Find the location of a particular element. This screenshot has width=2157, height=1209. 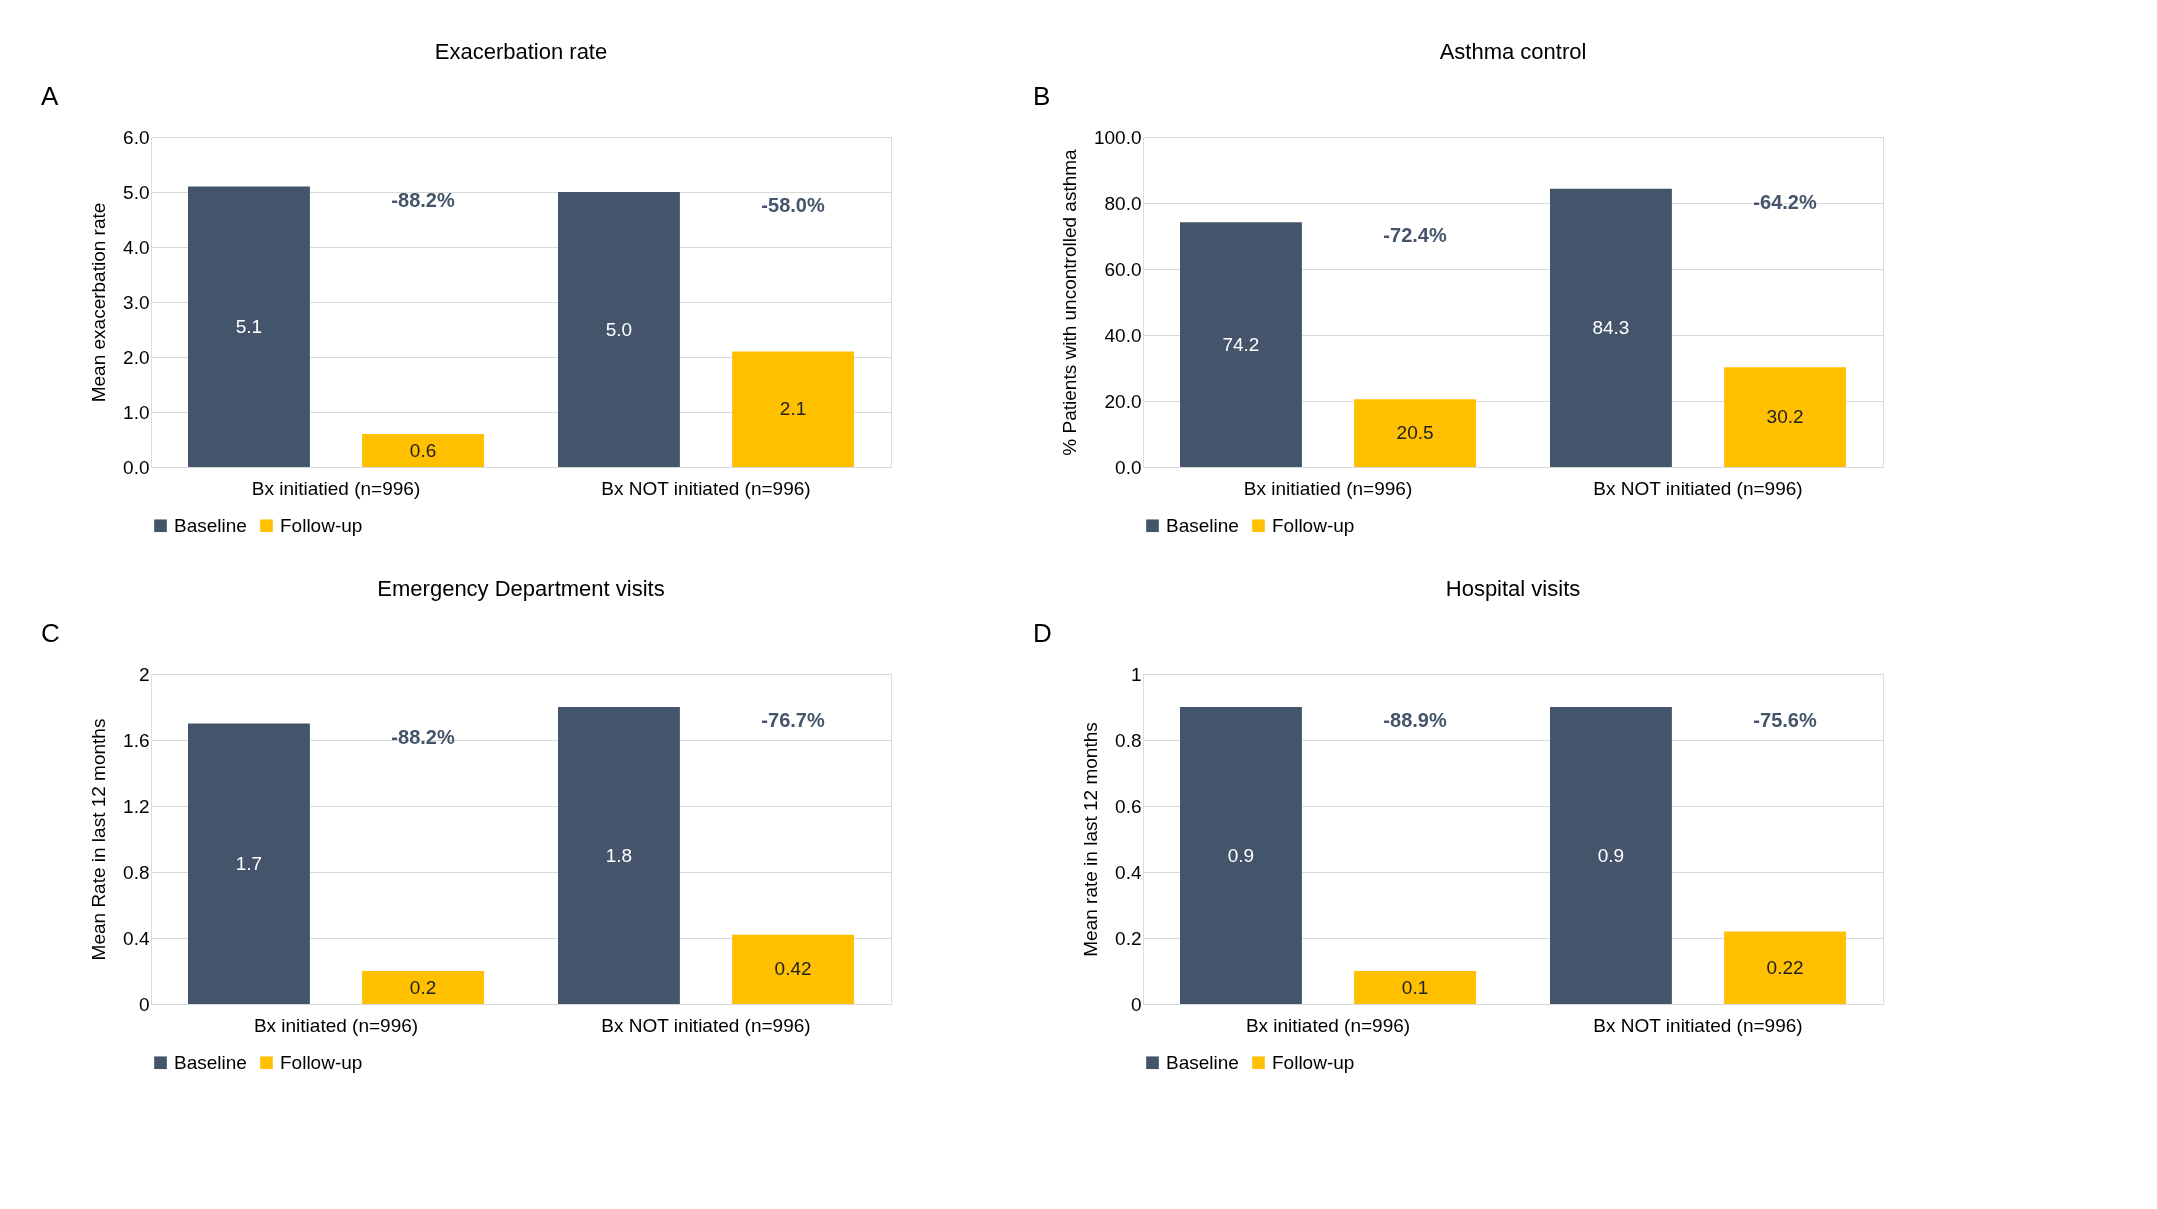

data-label: 20.5 is located at coordinates (1415, 433).